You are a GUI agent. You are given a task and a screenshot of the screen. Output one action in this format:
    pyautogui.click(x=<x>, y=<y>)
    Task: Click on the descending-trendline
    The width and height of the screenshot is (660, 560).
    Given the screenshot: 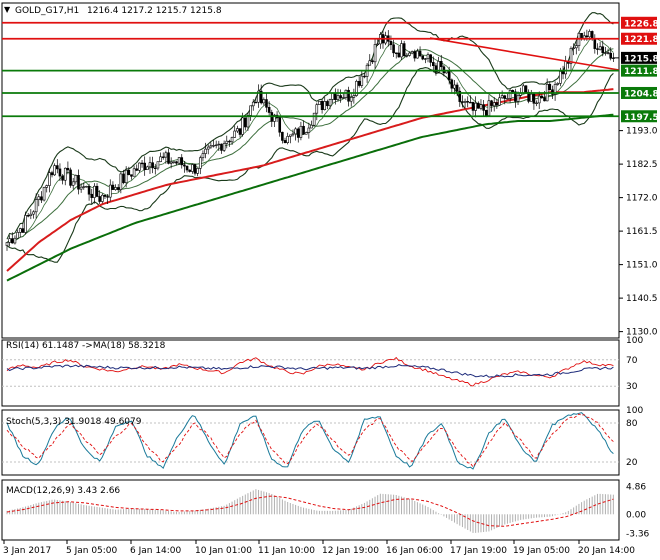 What is the action you would take?
    pyautogui.click(x=524, y=54)
    